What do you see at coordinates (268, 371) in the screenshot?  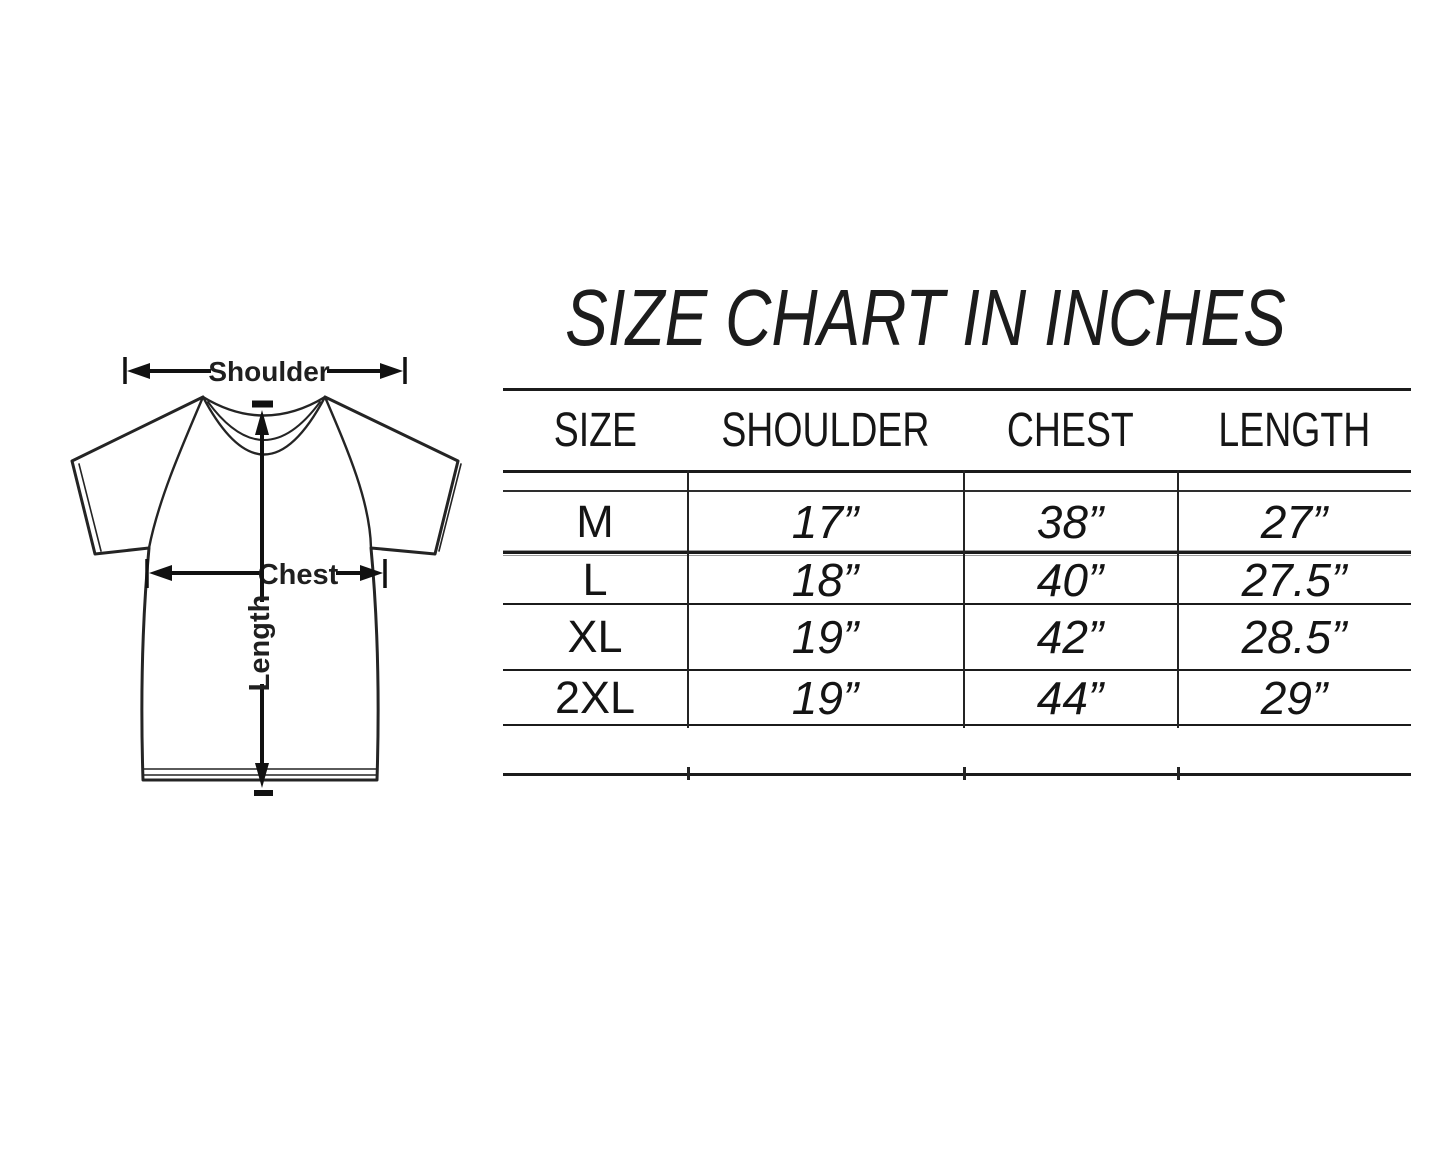 I see `shoulder-label: Shoulder` at bounding box center [268, 371].